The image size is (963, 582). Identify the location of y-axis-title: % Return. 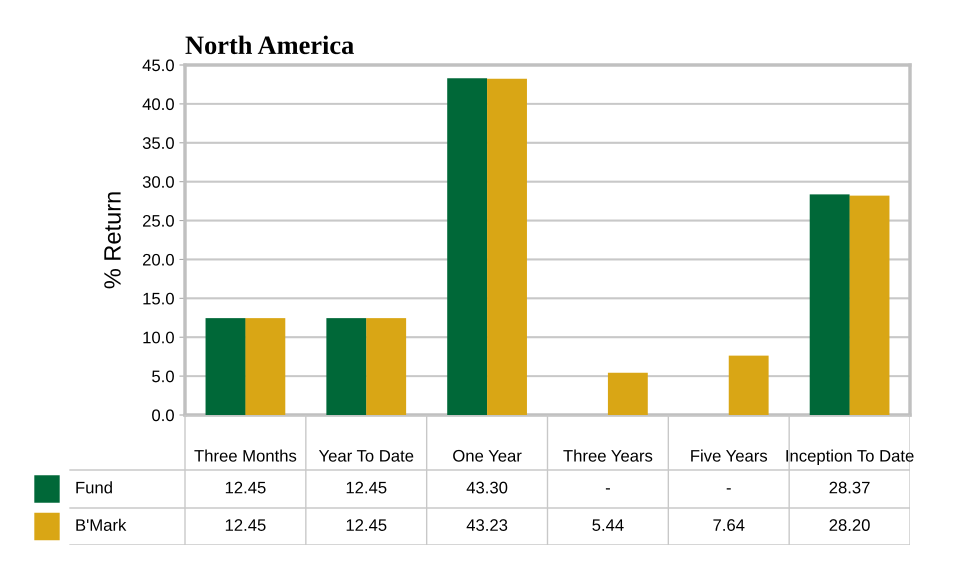
(112, 240).